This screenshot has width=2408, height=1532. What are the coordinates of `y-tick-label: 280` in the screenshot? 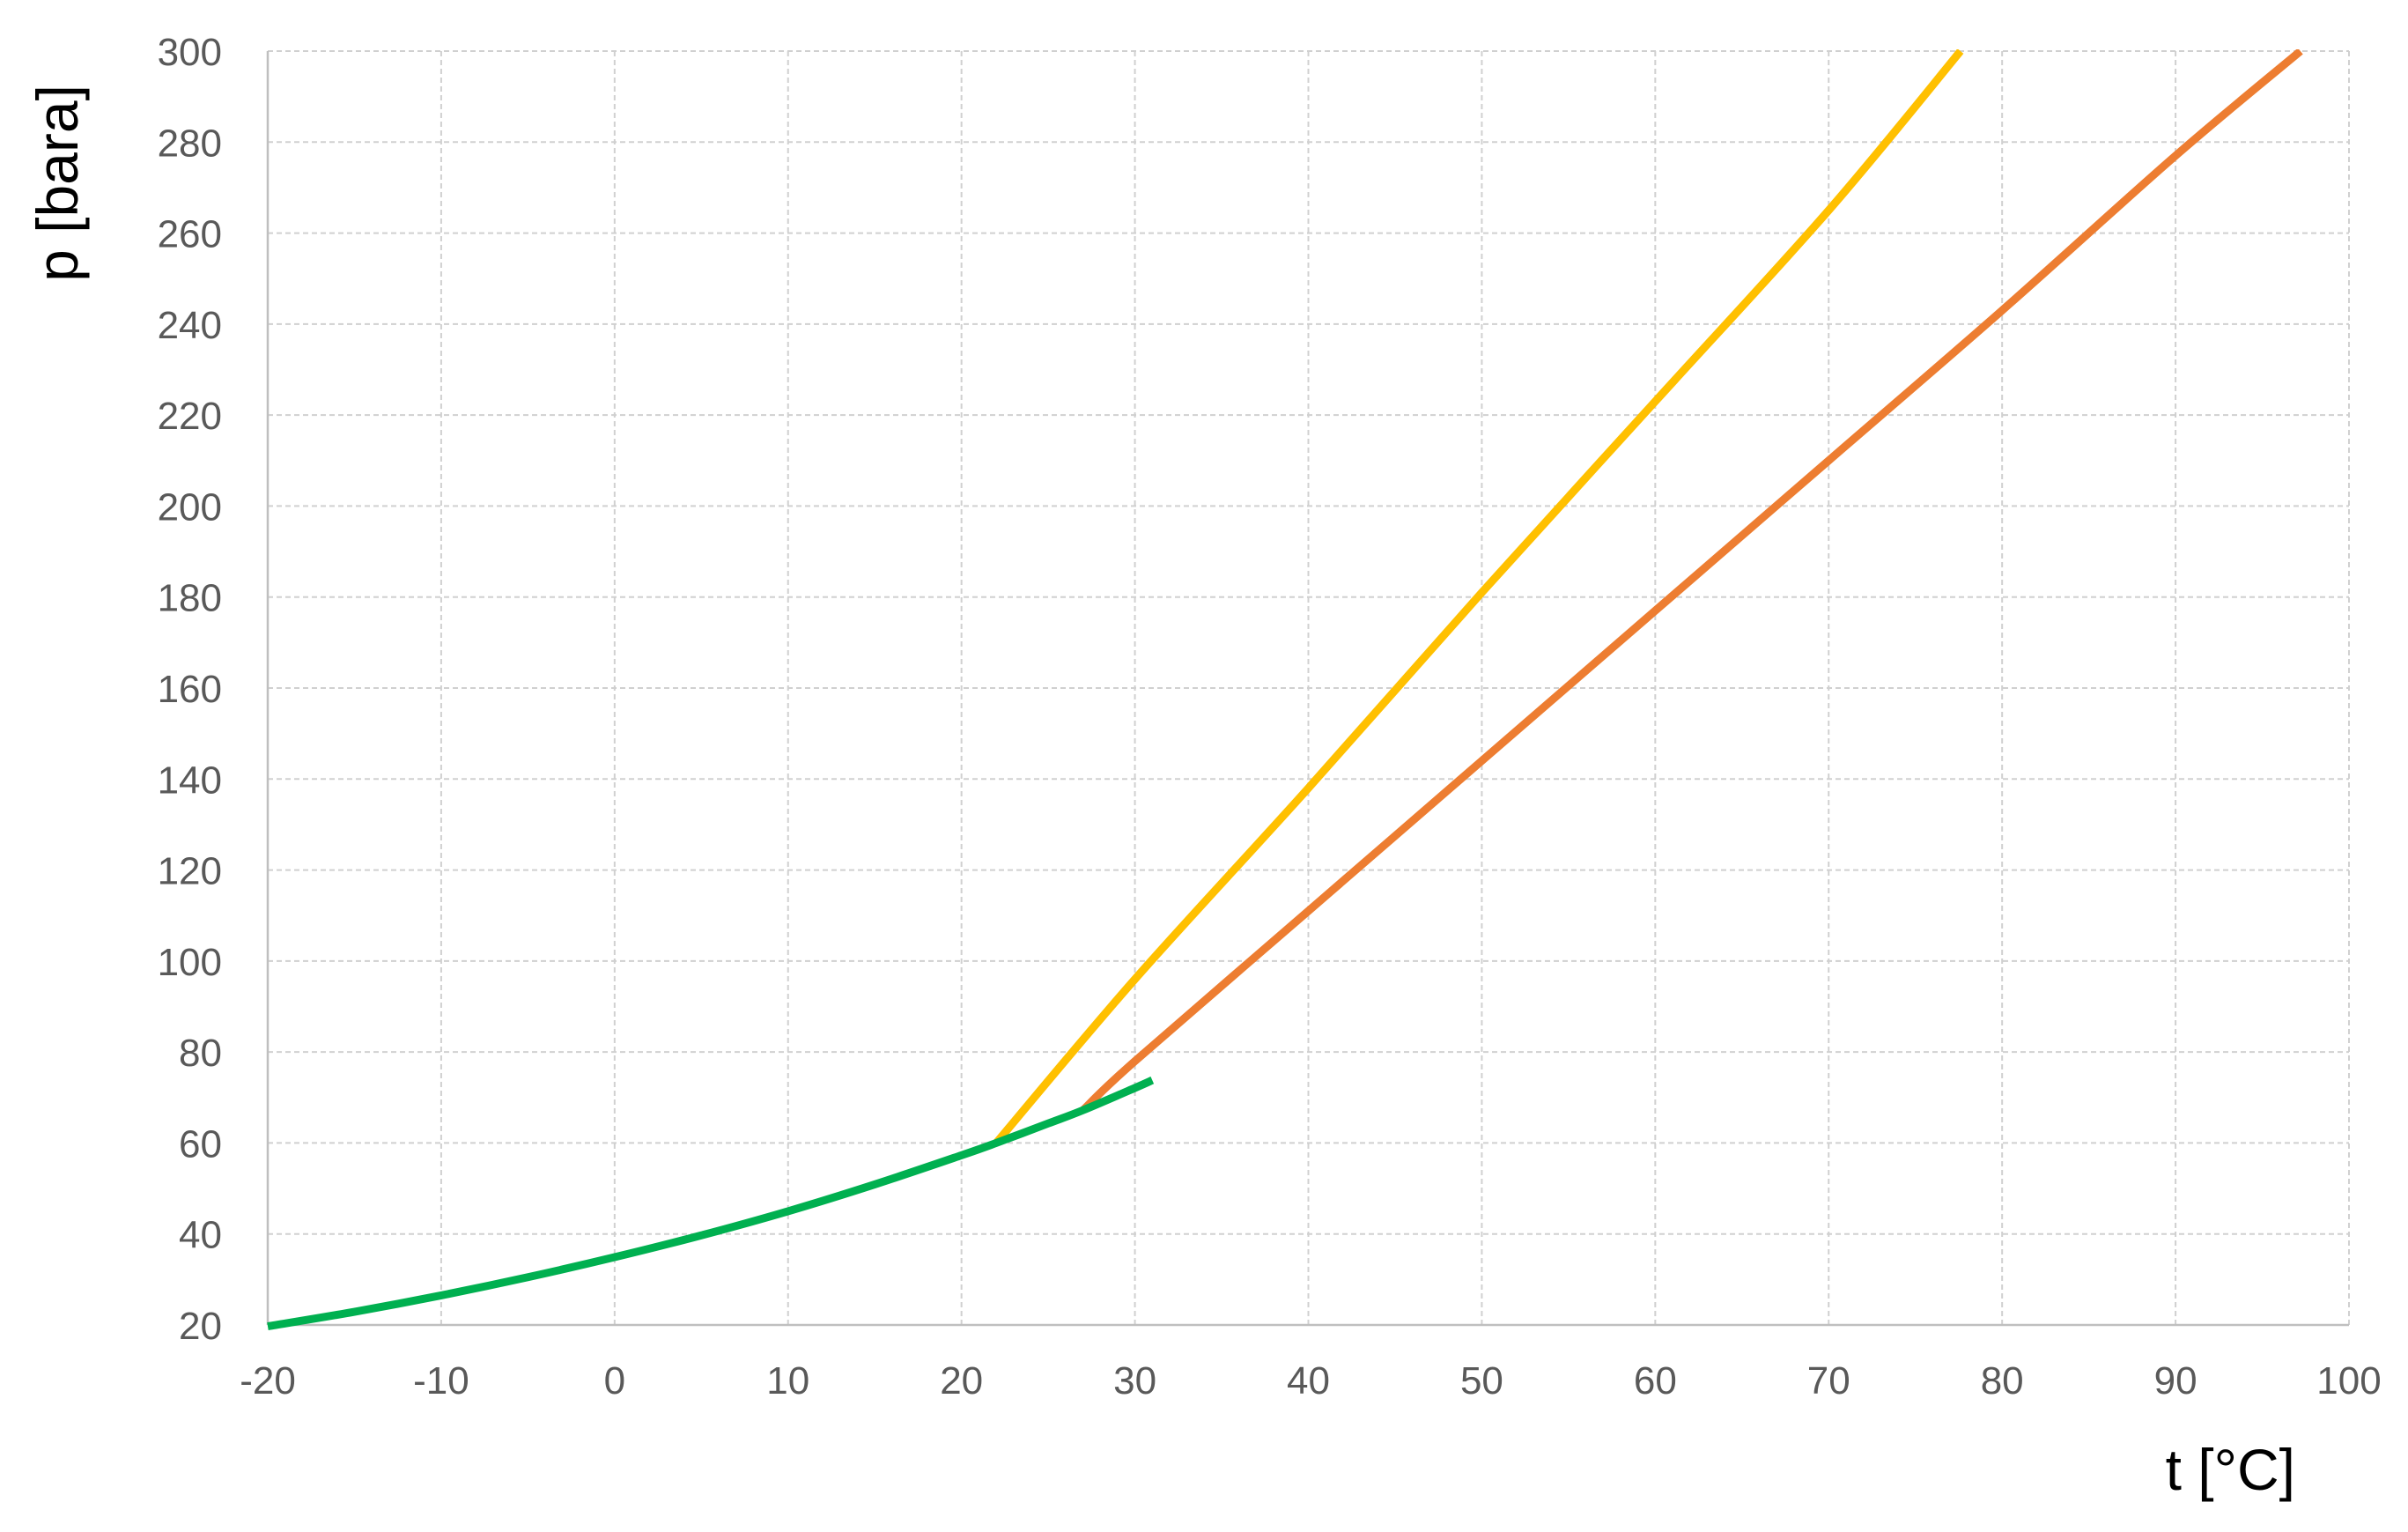 It's located at (190, 143).